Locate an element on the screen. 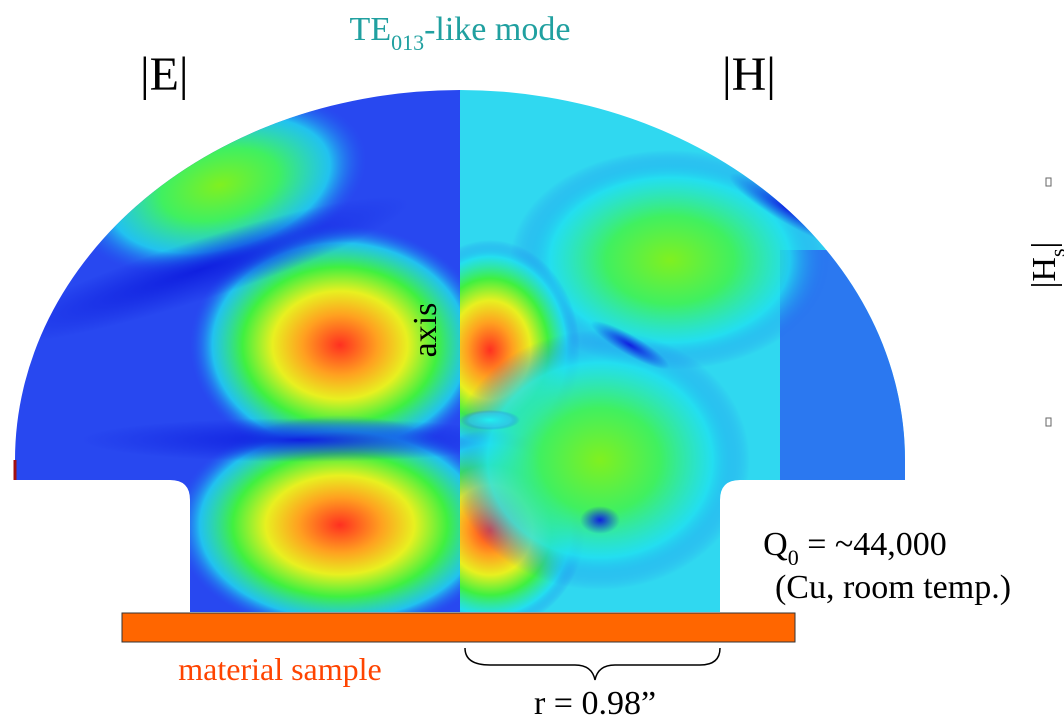 The image size is (1064, 726). title: TE013-like mode is located at coordinates (460, 33).